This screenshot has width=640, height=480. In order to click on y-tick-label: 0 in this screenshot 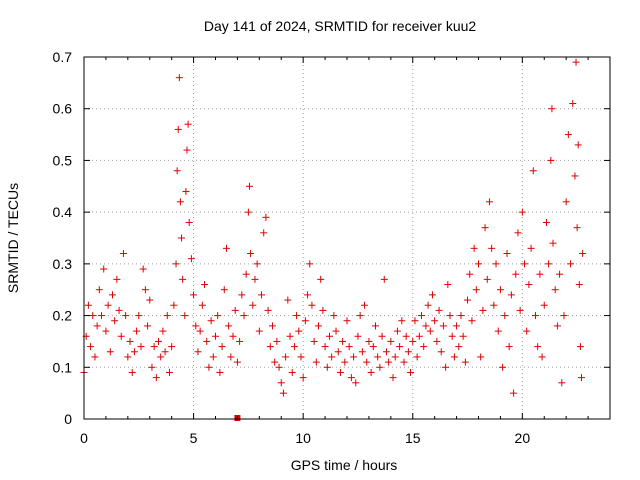, I will do `click(68, 419)`.